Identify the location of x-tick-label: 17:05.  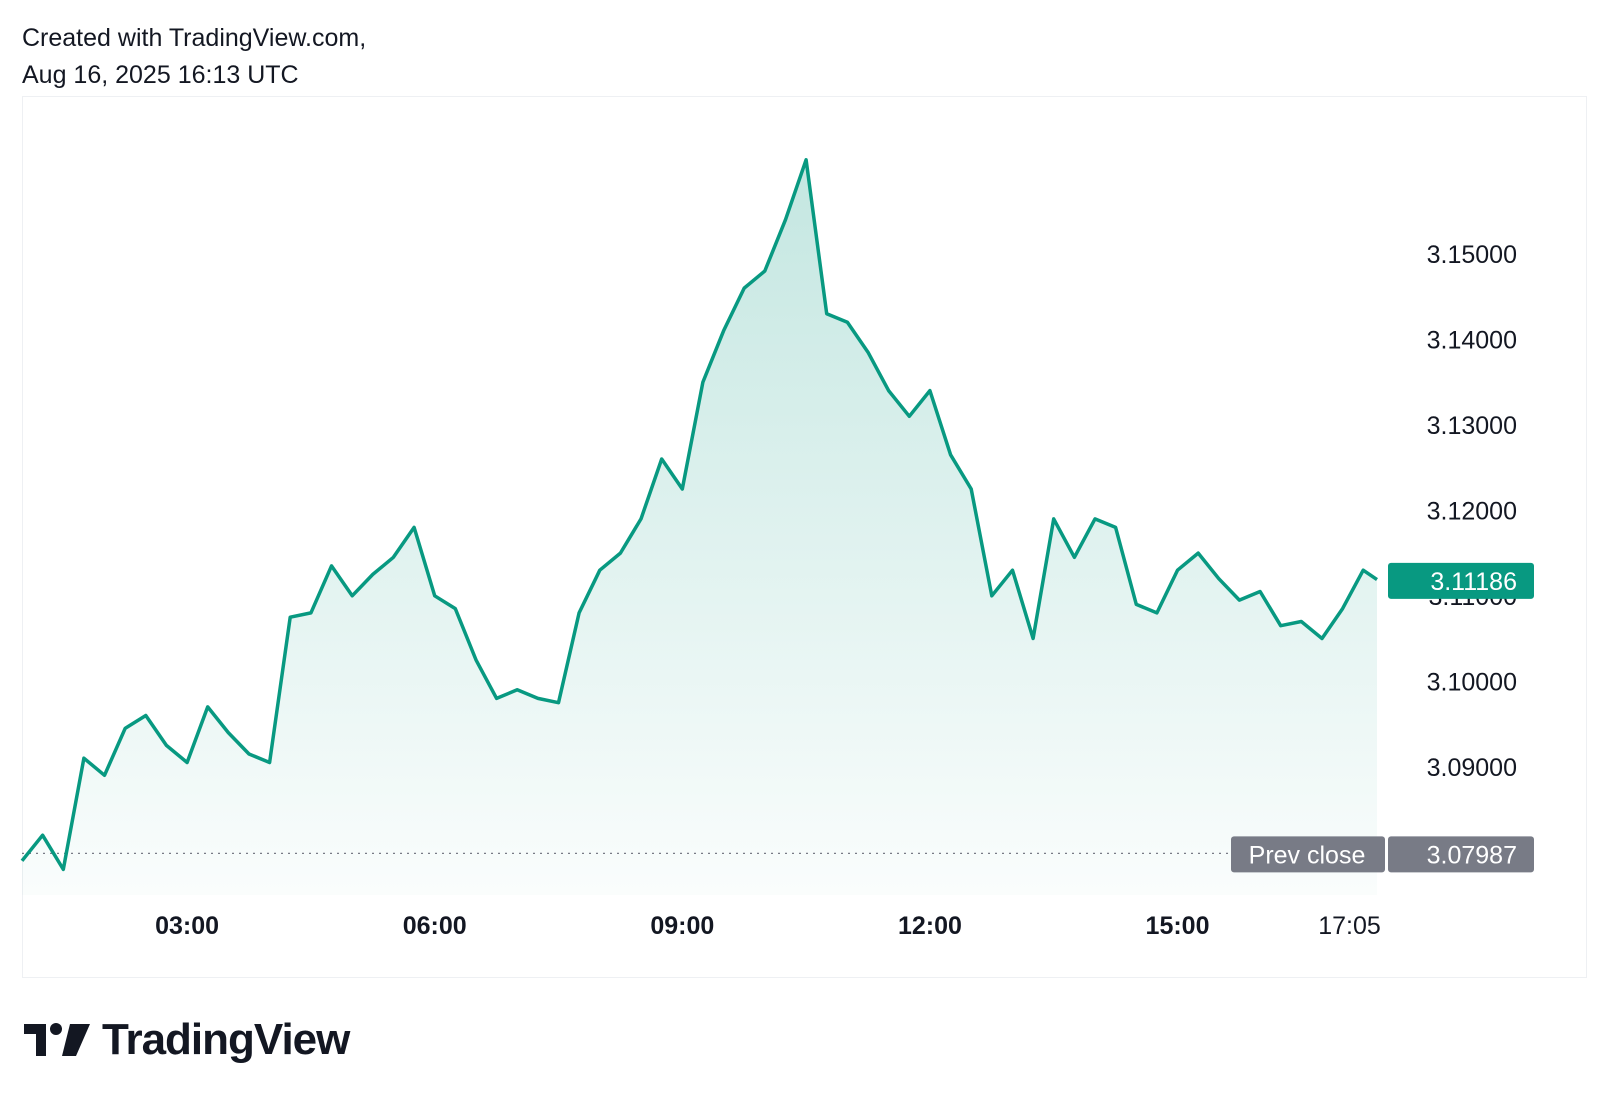
(1349, 926).